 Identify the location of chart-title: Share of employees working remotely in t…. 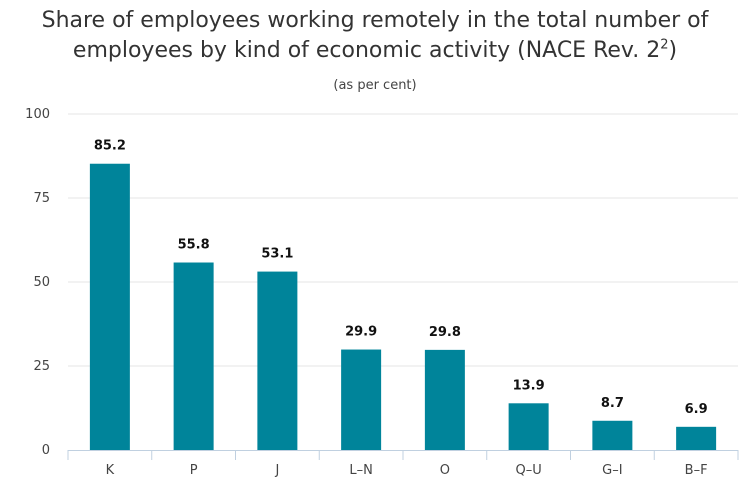
(375, 36).